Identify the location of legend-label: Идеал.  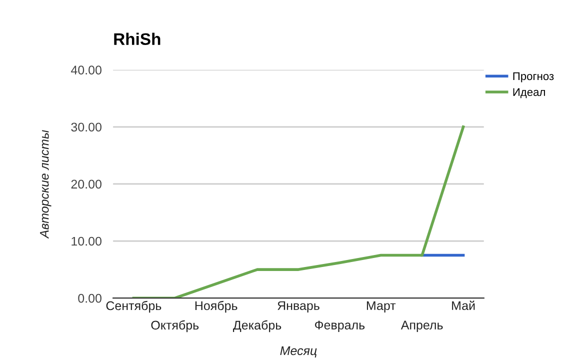
(529, 93).